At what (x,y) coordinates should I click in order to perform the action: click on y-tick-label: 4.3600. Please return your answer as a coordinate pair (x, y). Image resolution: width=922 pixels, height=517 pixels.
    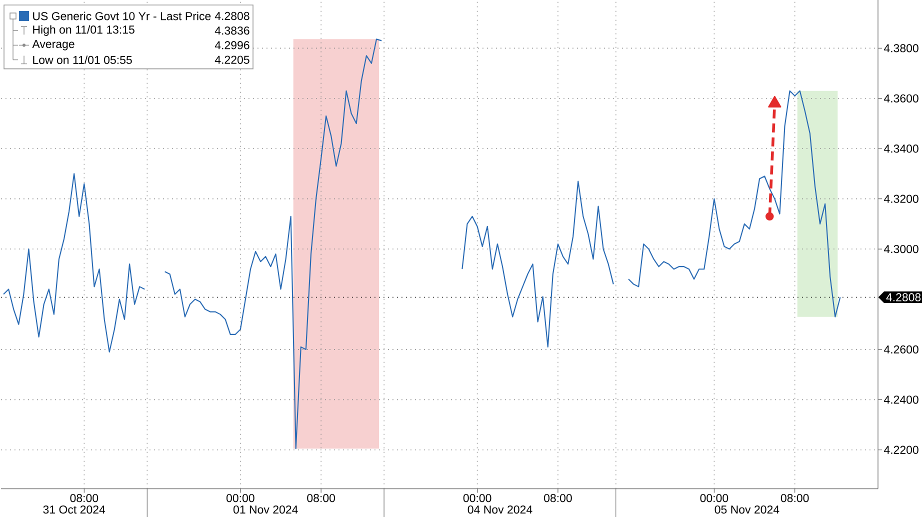
    Looking at the image, I should click on (901, 98).